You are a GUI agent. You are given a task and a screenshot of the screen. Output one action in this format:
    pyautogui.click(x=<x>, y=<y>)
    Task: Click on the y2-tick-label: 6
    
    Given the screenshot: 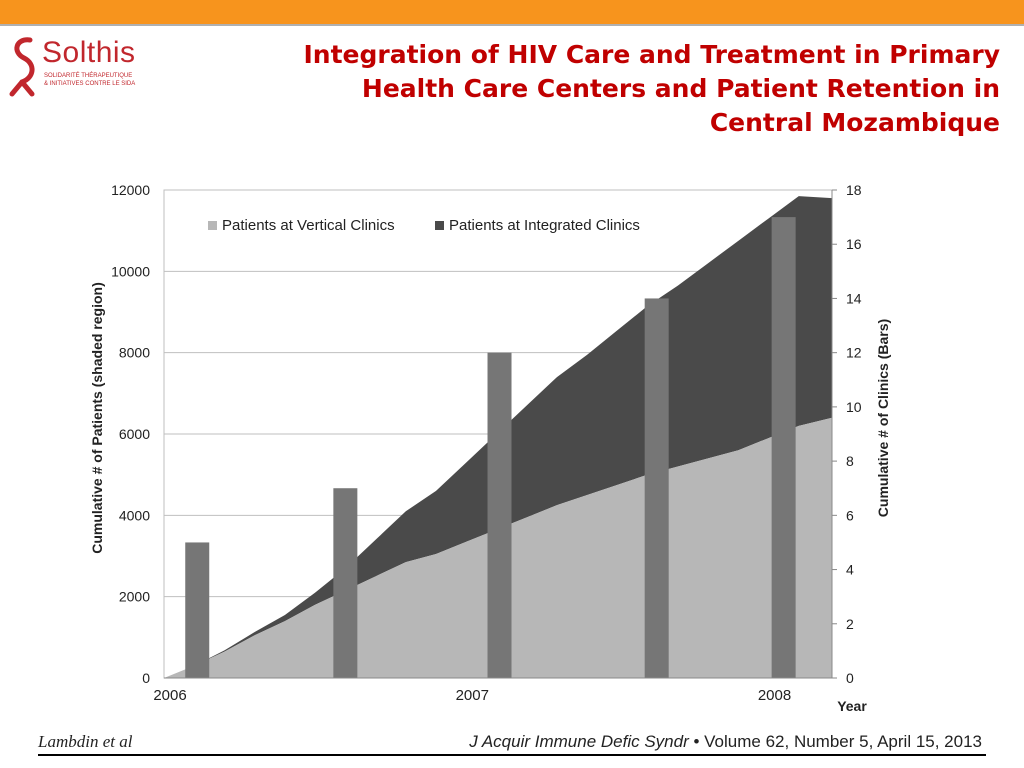 What is the action you would take?
    pyautogui.click(x=850, y=515)
    